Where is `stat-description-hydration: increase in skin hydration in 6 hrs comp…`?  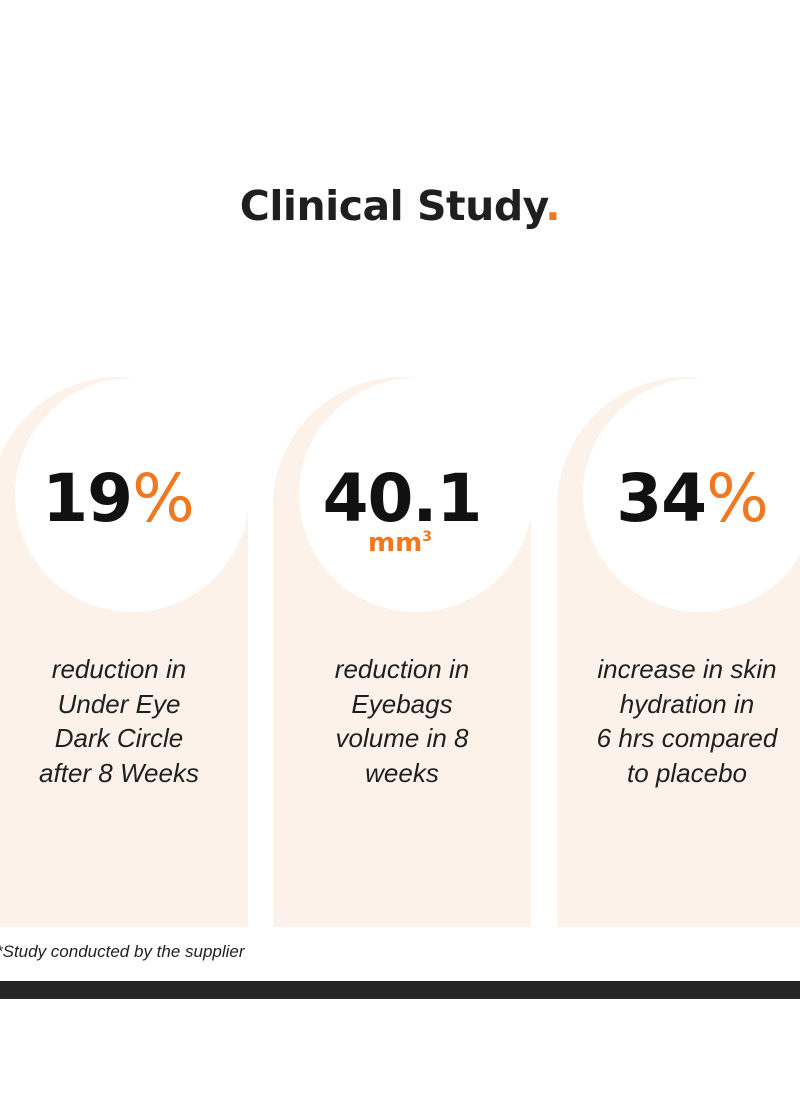
stat-description-hydration: increase in skin hydration in 6 hrs comp… is located at coordinates (676, 721).